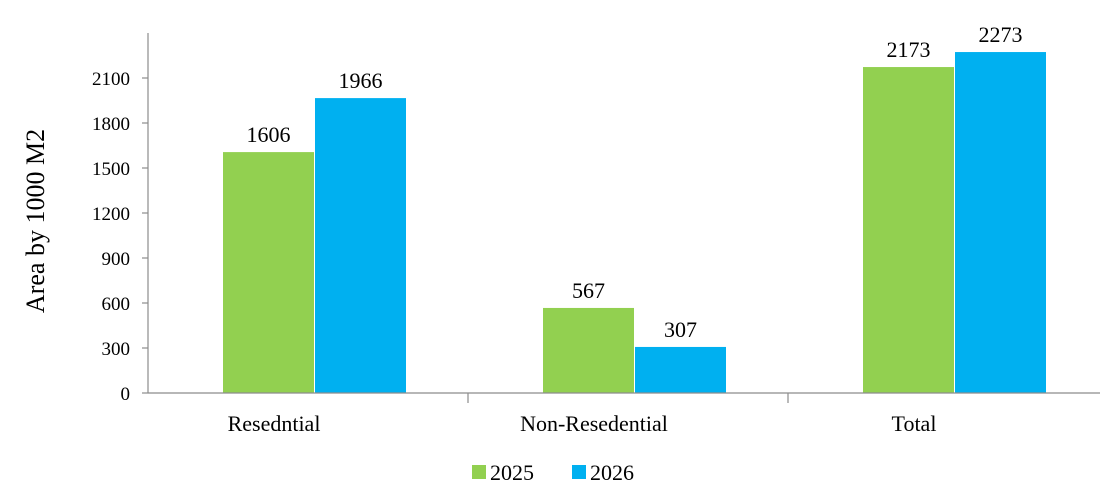 The image size is (1100, 490). I want to click on x-axis-ticks, so click(628, 398).